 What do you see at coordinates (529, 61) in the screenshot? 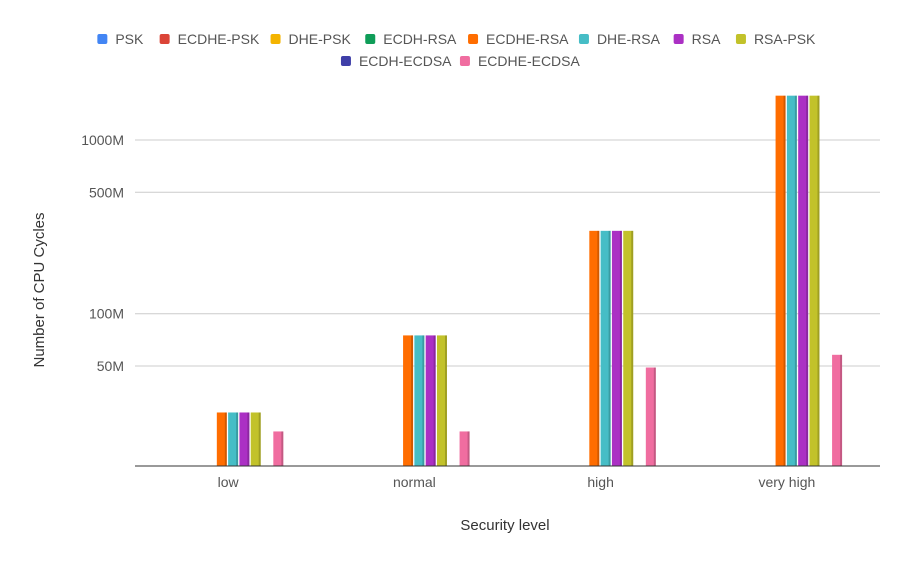
I see `legend-label: ECDHE-ECDSA` at bounding box center [529, 61].